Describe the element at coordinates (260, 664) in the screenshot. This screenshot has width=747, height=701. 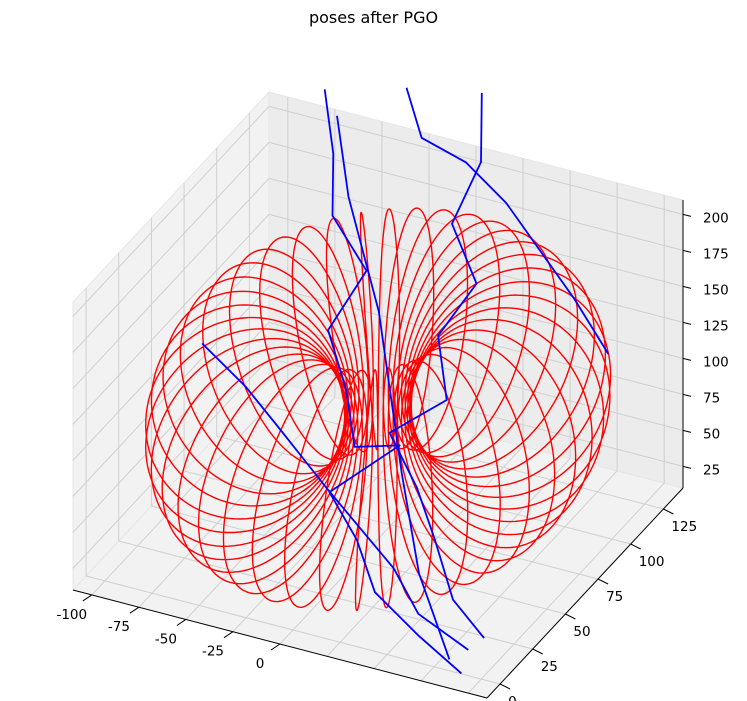
I see `x-tick-label: 0` at that location.